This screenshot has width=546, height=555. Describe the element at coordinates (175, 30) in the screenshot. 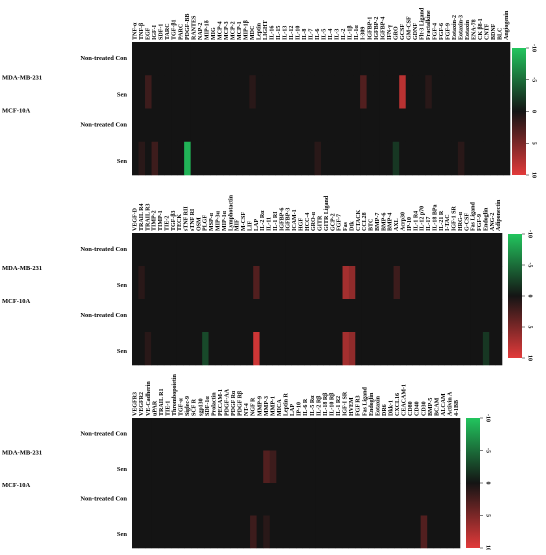

I see `column-label: TGF-β1` at that location.